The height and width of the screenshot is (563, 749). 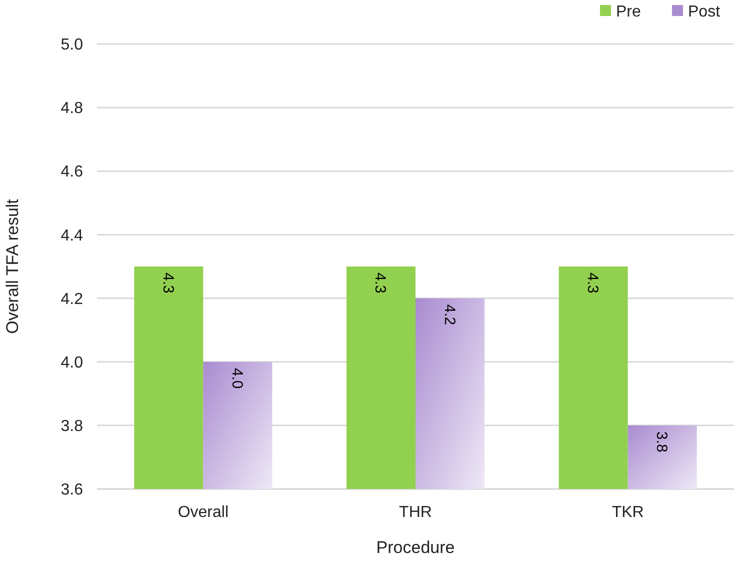 What do you see at coordinates (72, 299) in the screenshot?
I see `y-tick-label: 4.2` at bounding box center [72, 299].